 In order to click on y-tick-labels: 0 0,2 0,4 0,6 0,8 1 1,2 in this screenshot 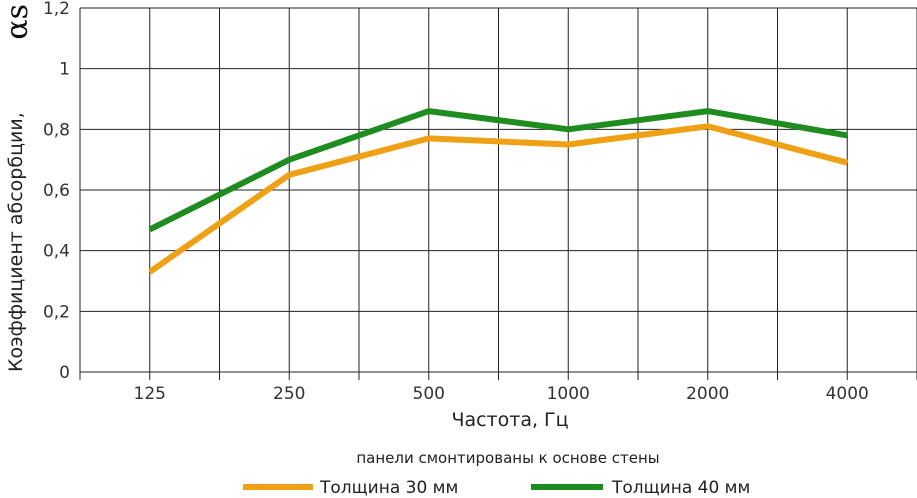, I will do `click(56, 191)`.